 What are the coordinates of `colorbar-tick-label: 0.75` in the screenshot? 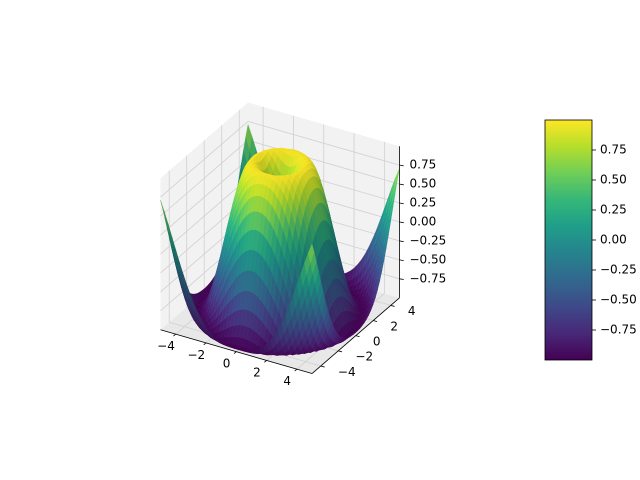 It's located at (613, 150).